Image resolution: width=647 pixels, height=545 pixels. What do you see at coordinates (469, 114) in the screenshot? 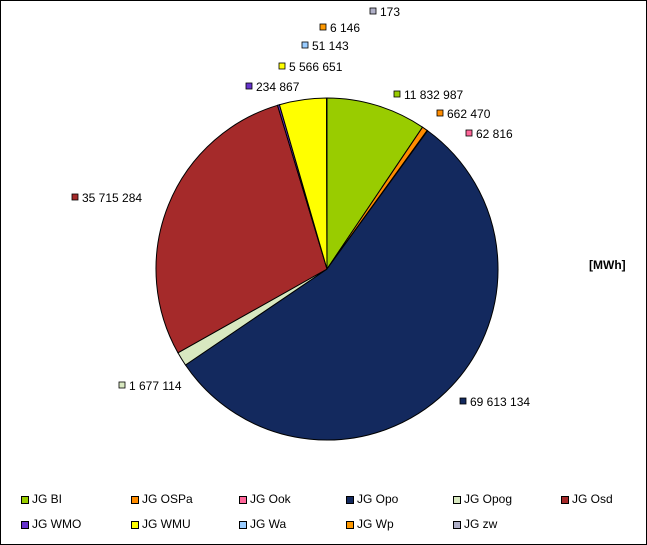
I see `data-label: 662 470` at bounding box center [469, 114].